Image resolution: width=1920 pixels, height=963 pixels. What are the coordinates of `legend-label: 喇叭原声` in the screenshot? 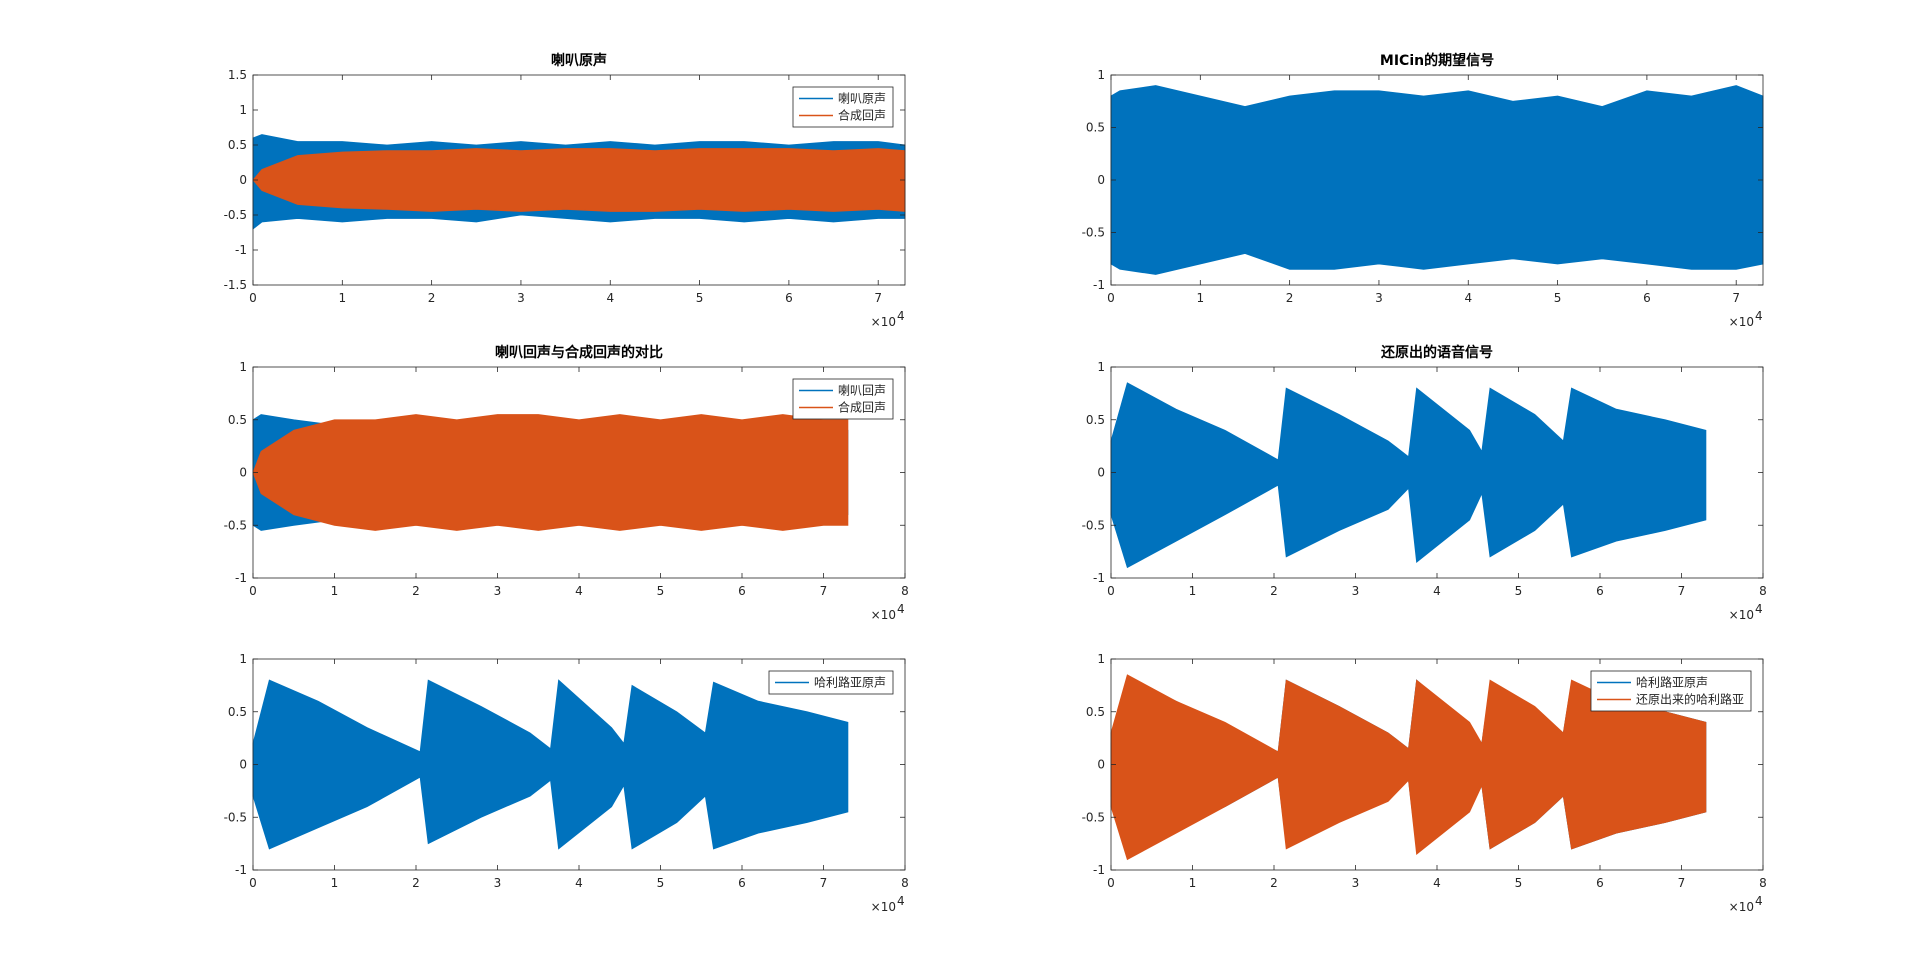 It's located at (862, 98).